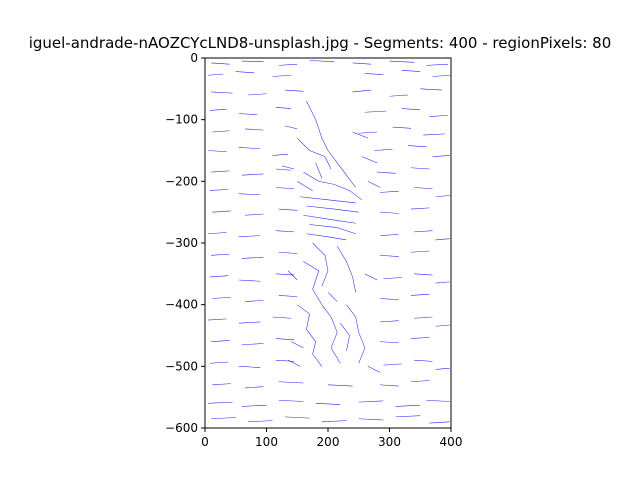 Image resolution: width=640 pixels, height=480 pixels. Describe the element at coordinates (181, 181) in the screenshot. I see `y-tick-label: −200` at that location.